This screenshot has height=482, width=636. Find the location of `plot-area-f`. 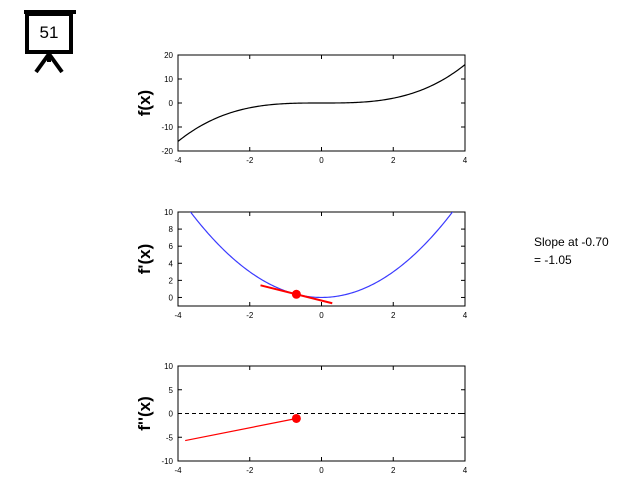

plot-area-f is located at coordinates (321, 103).